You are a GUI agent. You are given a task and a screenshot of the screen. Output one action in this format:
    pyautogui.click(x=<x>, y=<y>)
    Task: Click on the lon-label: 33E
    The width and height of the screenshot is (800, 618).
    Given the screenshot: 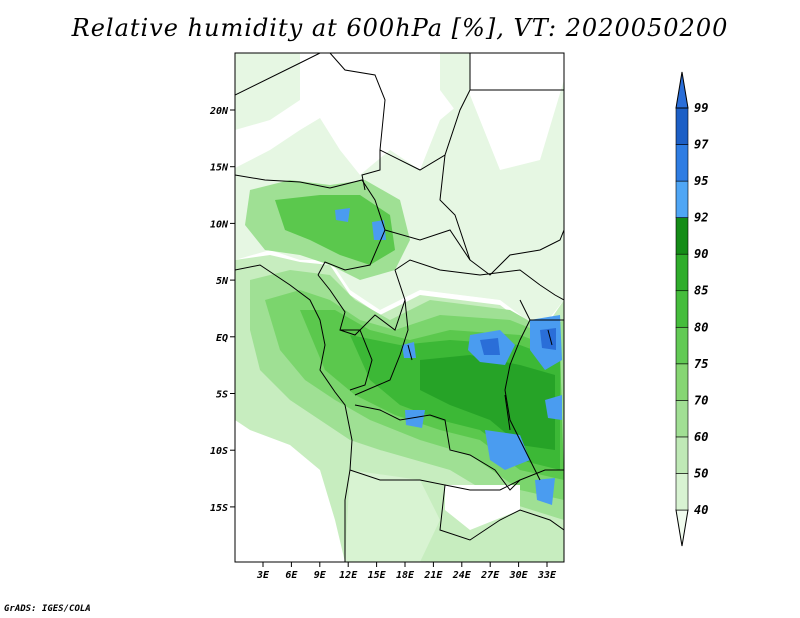 What is the action you would take?
    pyautogui.click(x=547, y=575)
    